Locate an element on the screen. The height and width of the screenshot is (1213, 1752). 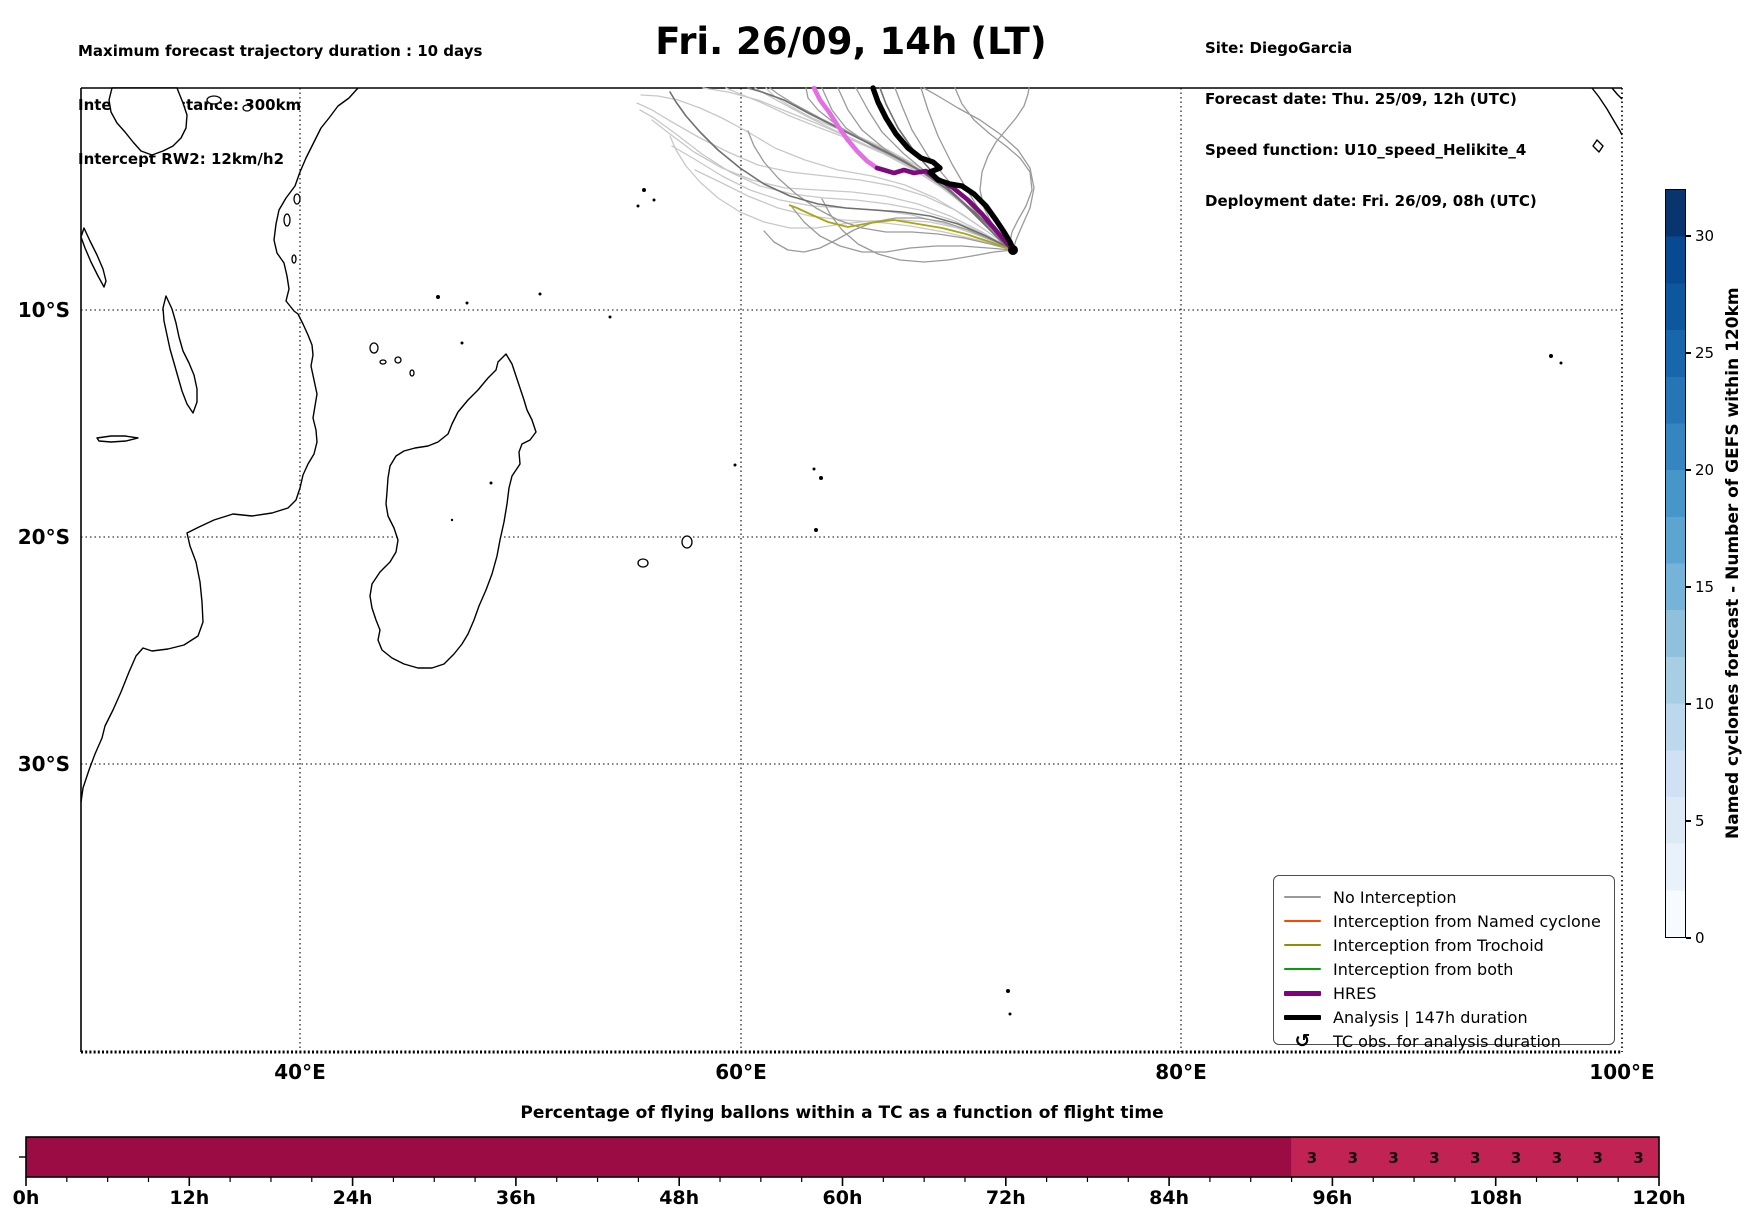
lon-tick-label: 60°E is located at coordinates (741, 1072).